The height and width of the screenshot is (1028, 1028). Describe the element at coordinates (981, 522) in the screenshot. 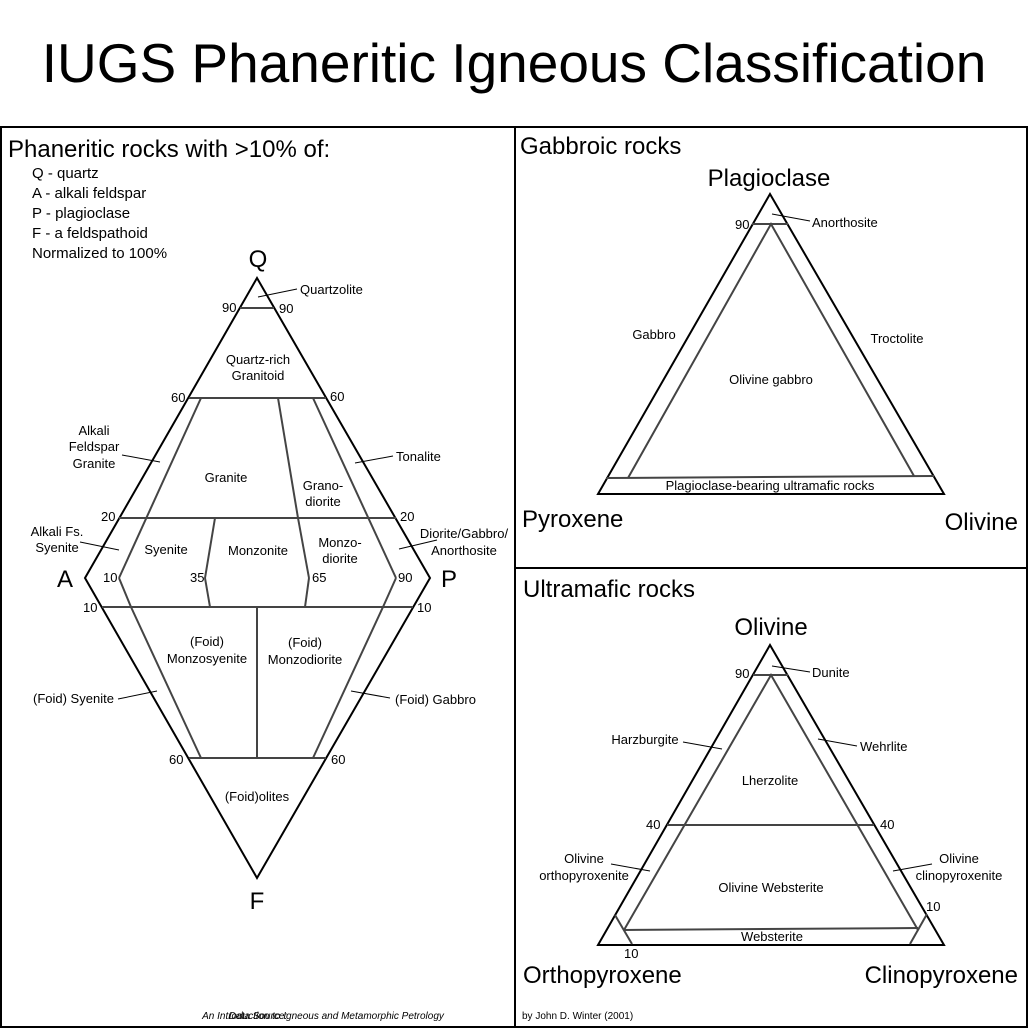

I see `gabbroic-vertex-olivine: Olivine` at that location.